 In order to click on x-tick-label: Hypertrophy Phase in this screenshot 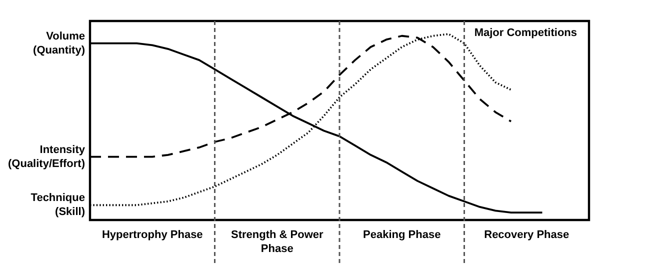, I will do `click(152, 235)`.